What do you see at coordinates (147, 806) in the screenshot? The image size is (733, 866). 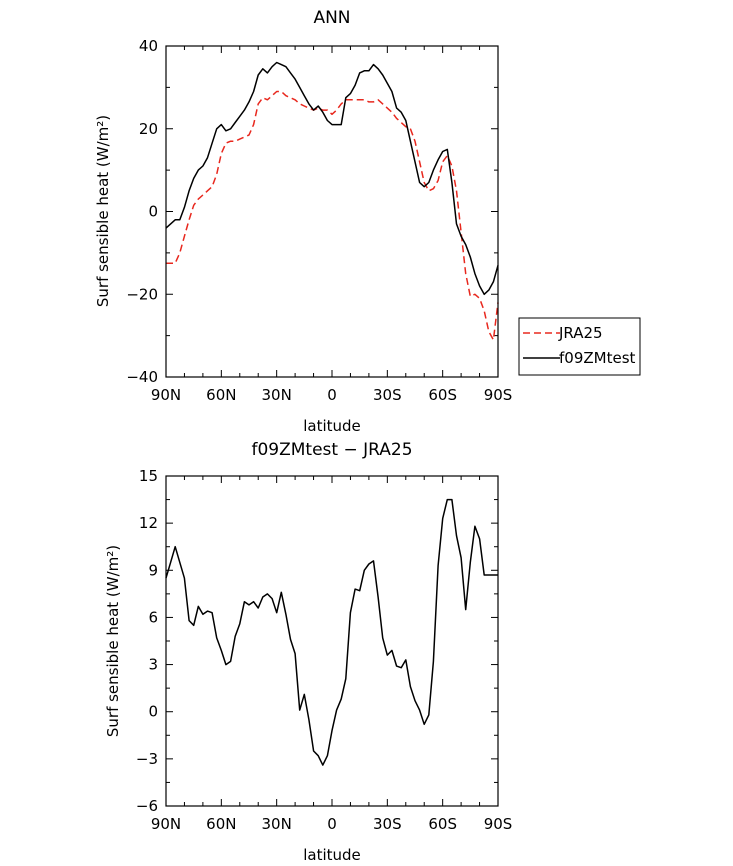 I see `y-tick-label: −6` at bounding box center [147, 806].